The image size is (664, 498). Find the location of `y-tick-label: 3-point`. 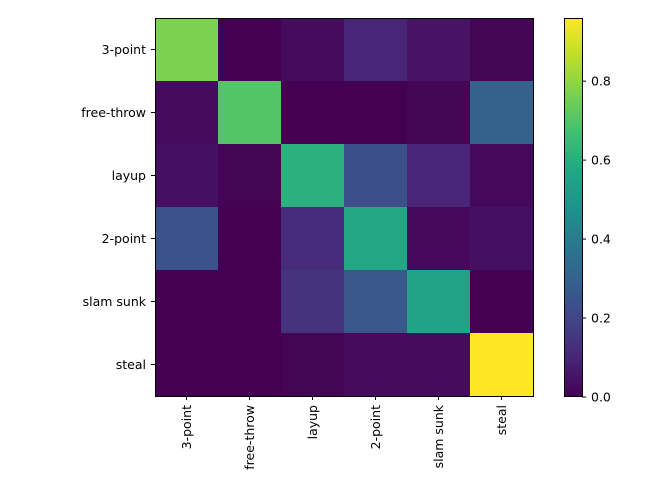

y-tick-label: 3-point is located at coordinates (124, 49).